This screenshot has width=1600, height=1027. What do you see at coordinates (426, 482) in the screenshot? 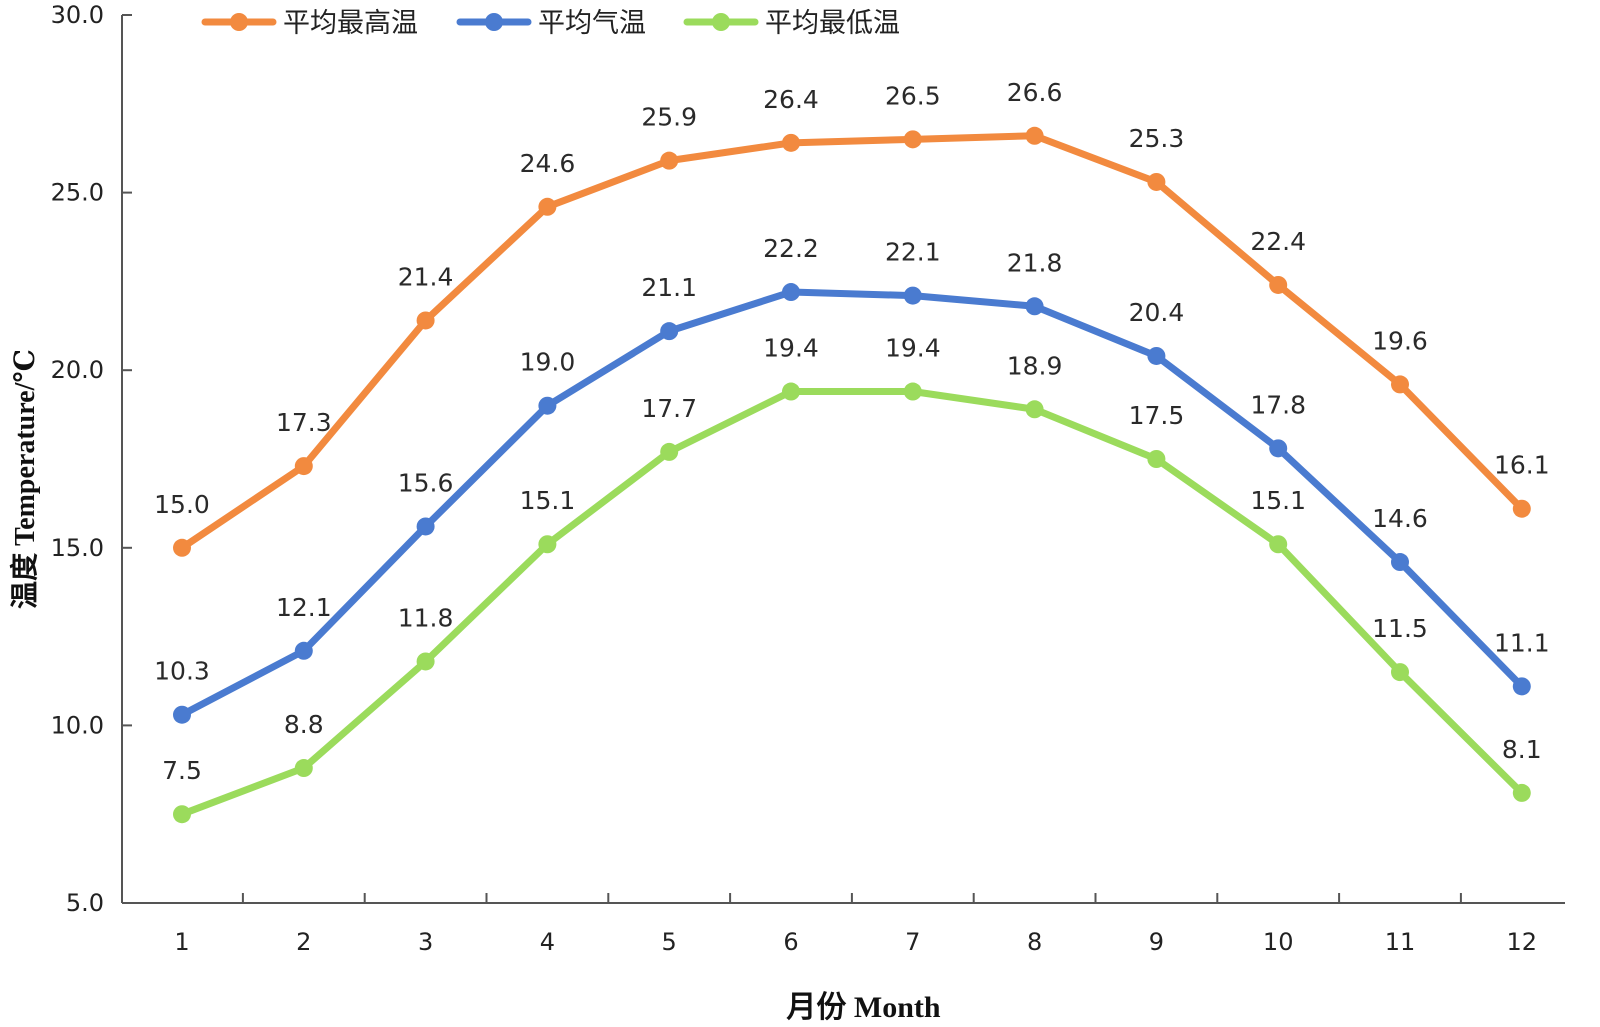
I see `data-label: 15.6` at bounding box center [426, 482].